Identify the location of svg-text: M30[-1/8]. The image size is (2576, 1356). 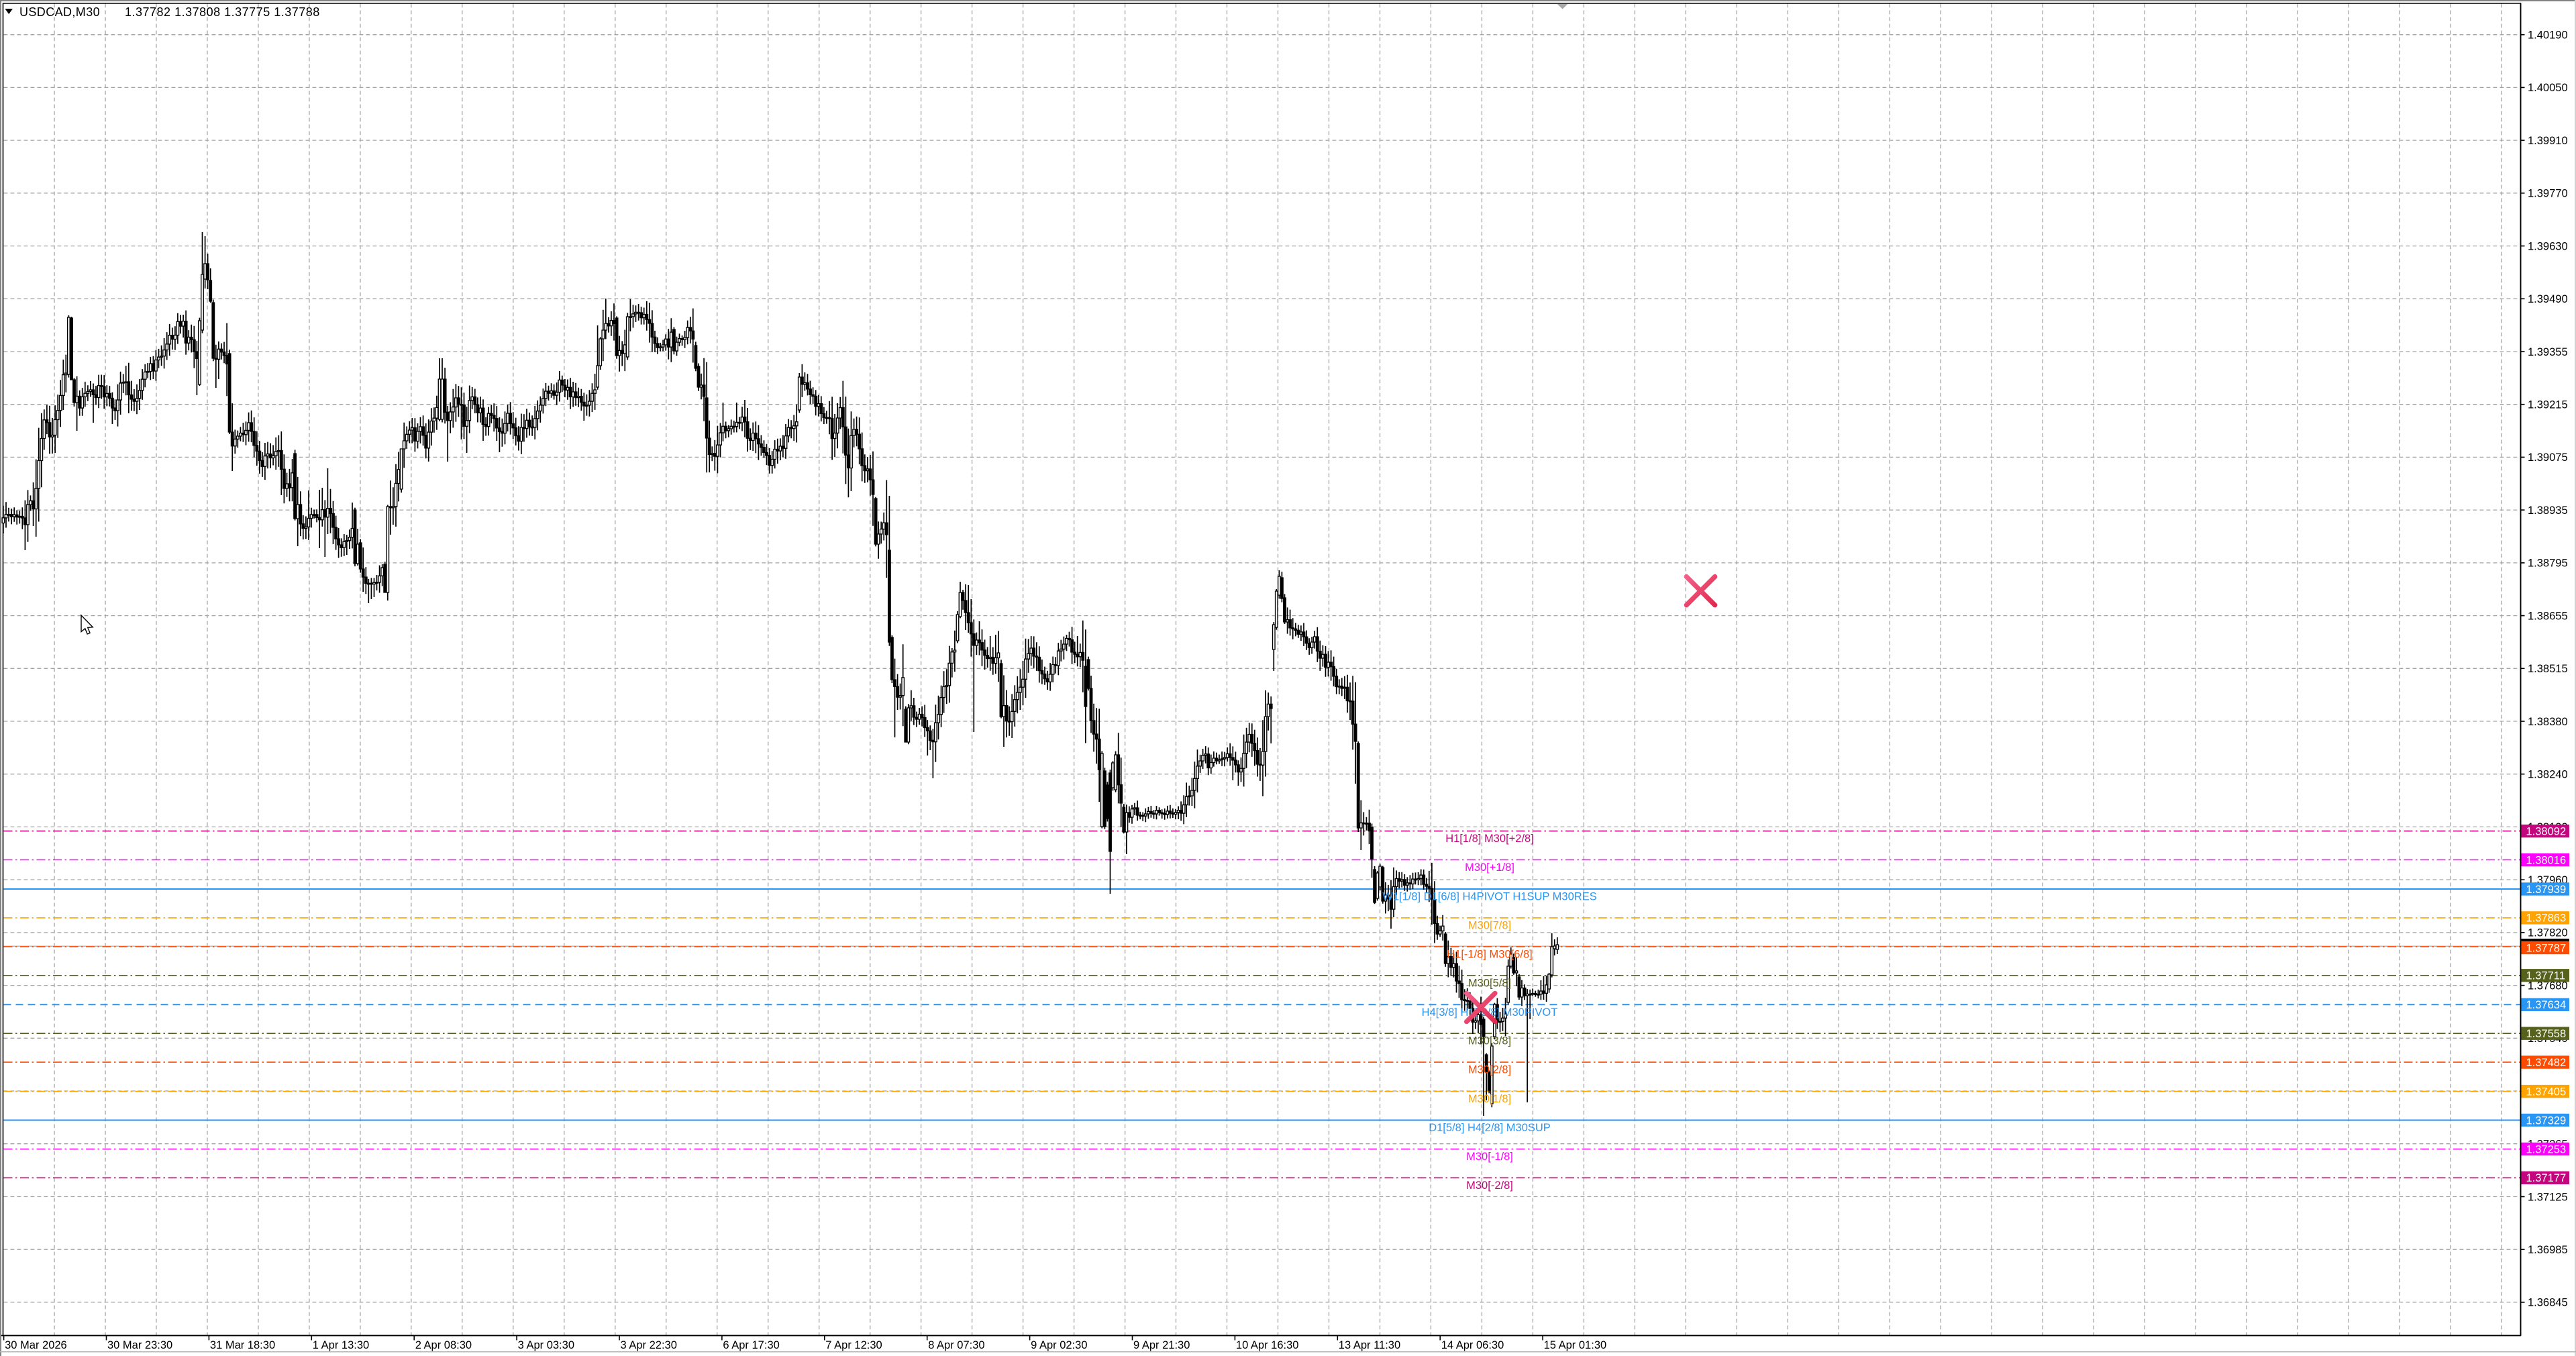
(1489, 1157).